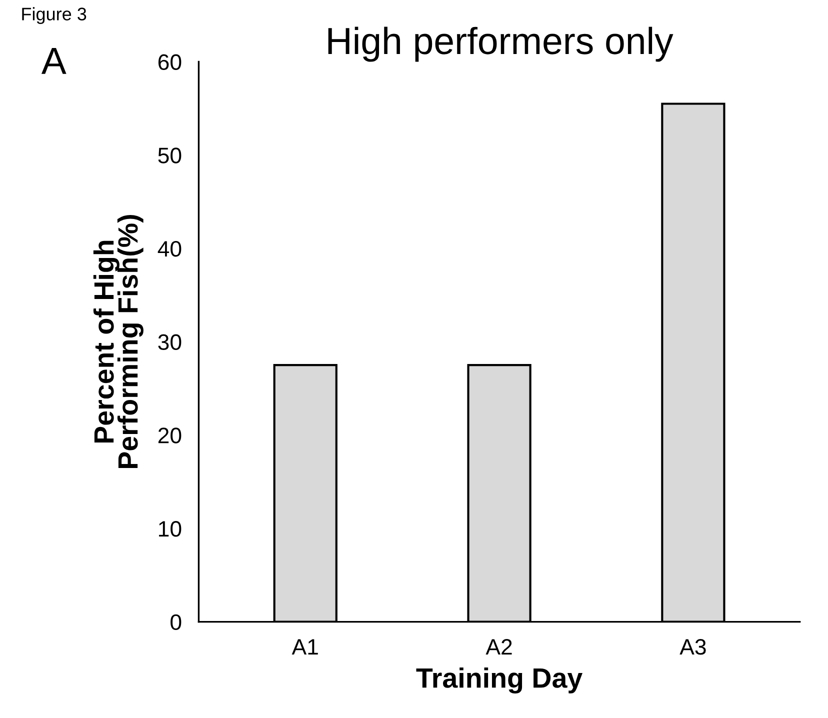 The width and height of the screenshot is (828, 718). What do you see at coordinates (170, 248) in the screenshot?
I see `y-tick-label: 40` at bounding box center [170, 248].